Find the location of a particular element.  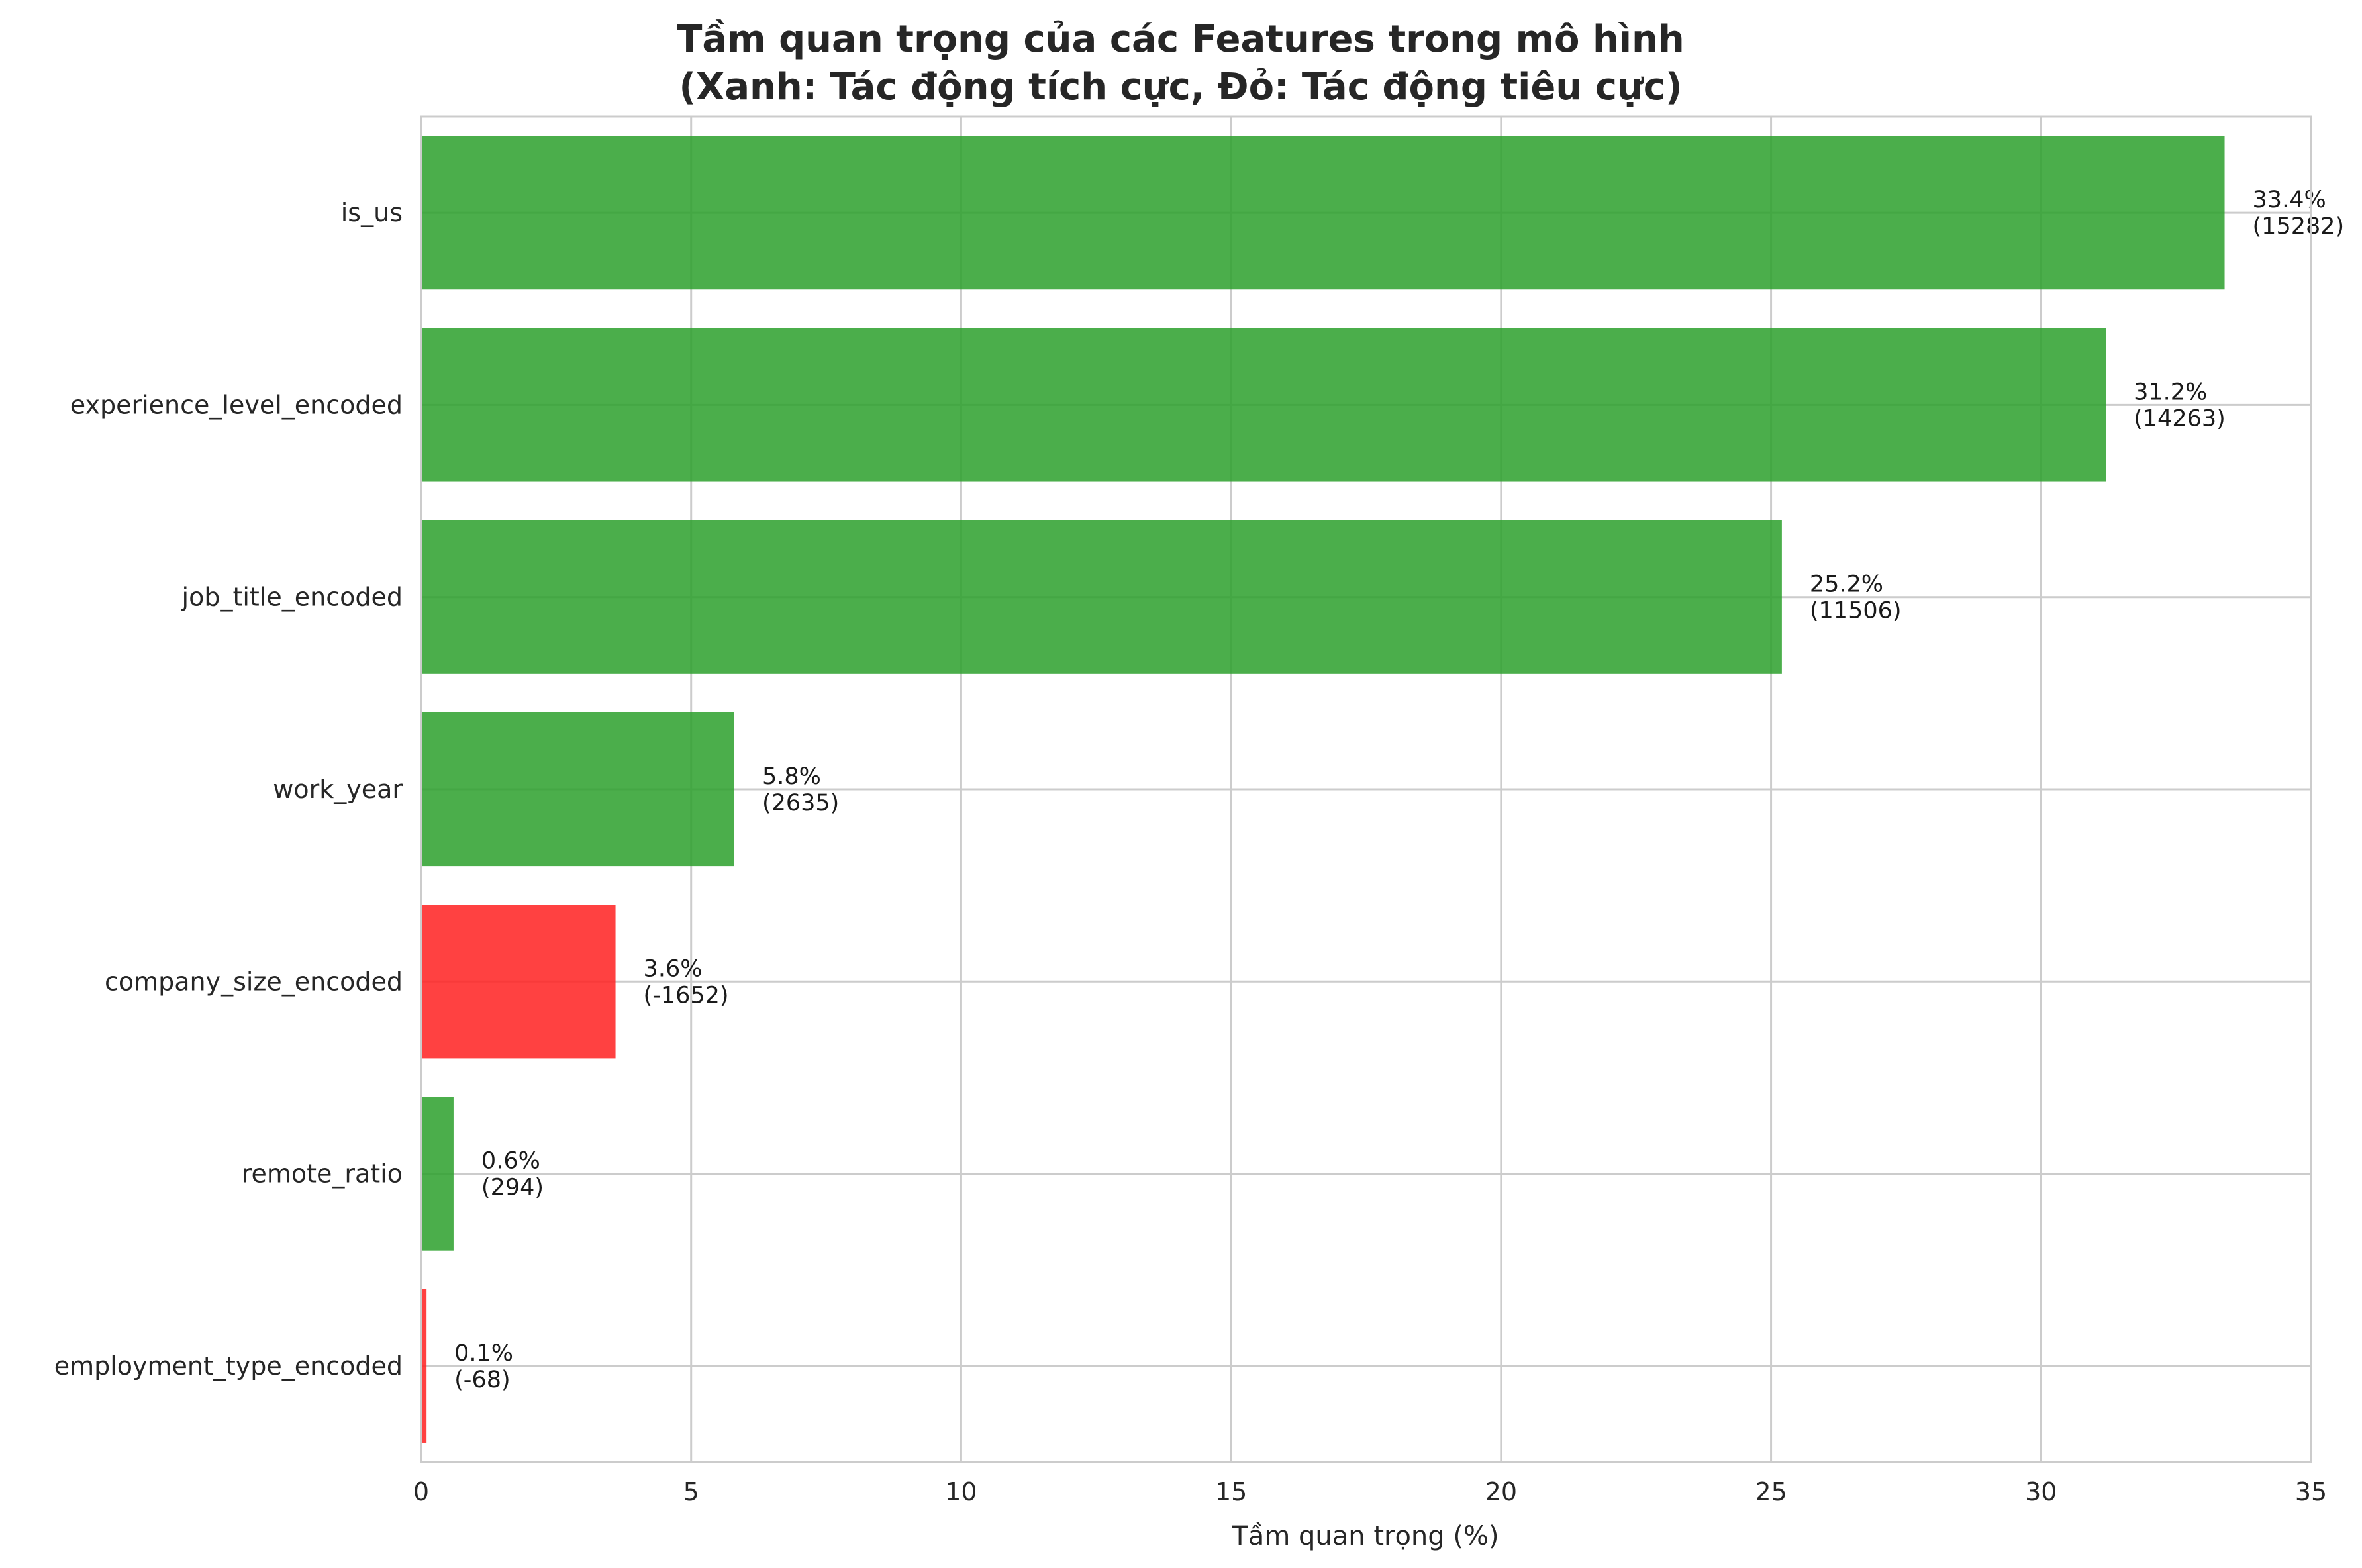

bar-is_us is located at coordinates (1323, 213).